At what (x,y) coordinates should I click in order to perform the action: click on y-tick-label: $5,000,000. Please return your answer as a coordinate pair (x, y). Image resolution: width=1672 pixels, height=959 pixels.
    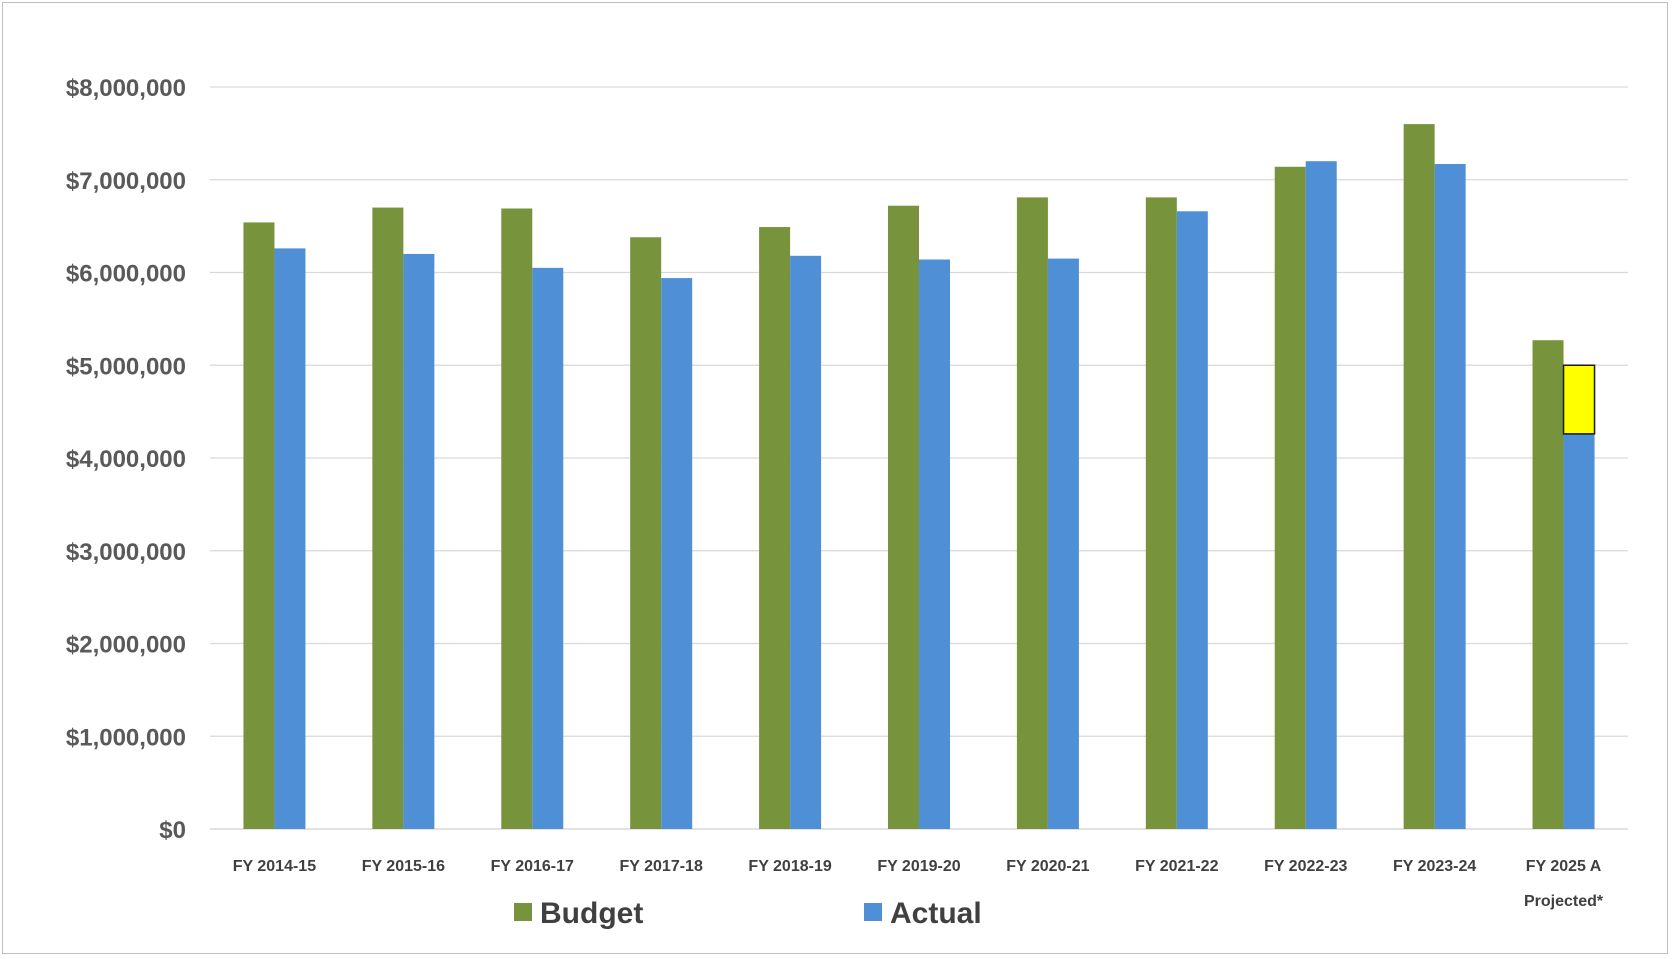
    Looking at the image, I should click on (126, 366).